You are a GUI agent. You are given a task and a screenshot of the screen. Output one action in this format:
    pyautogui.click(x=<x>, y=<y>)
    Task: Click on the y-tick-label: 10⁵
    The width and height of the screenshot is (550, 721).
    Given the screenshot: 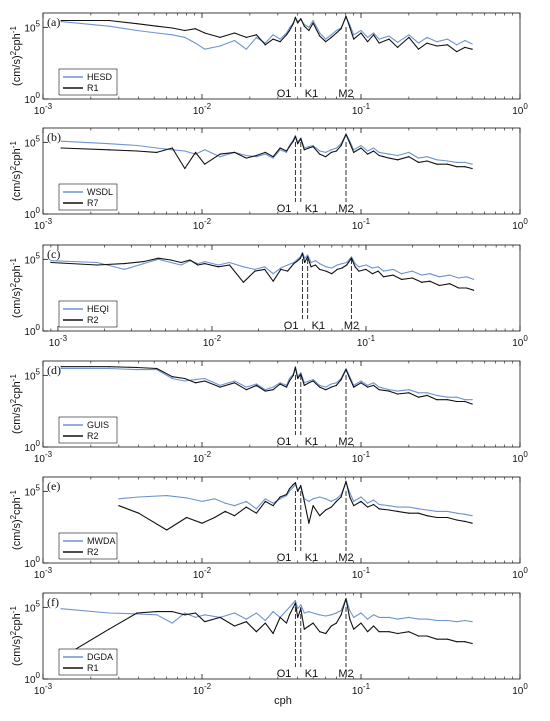 What is the action you would take?
    pyautogui.click(x=32, y=374)
    